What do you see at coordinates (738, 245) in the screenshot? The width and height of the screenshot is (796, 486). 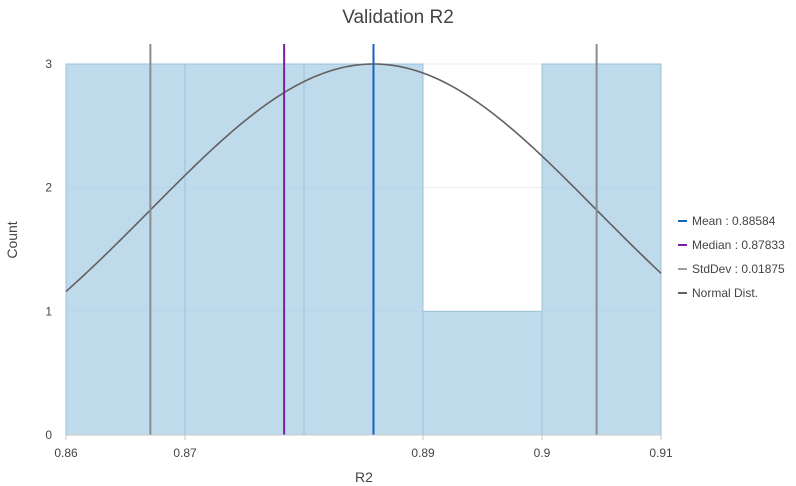 I see `legend-label-median: Median : 0.87833` at bounding box center [738, 245].